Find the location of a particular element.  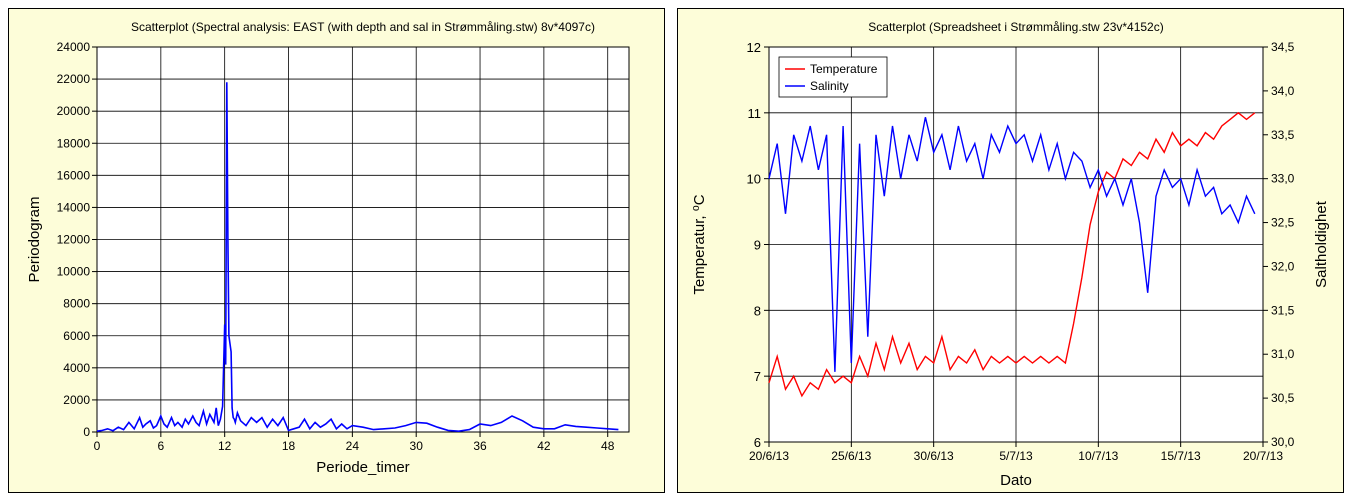

y2-tick-label: 34,0 is located at coordinates (1283, 91).